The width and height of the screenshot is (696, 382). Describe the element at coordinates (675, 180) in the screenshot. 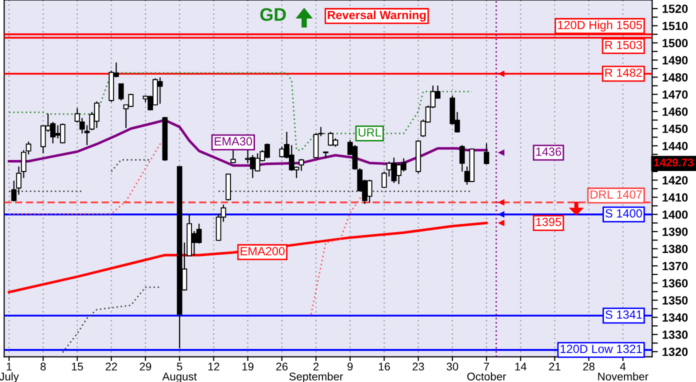

I see `y-tick-label: 1420` at that location.